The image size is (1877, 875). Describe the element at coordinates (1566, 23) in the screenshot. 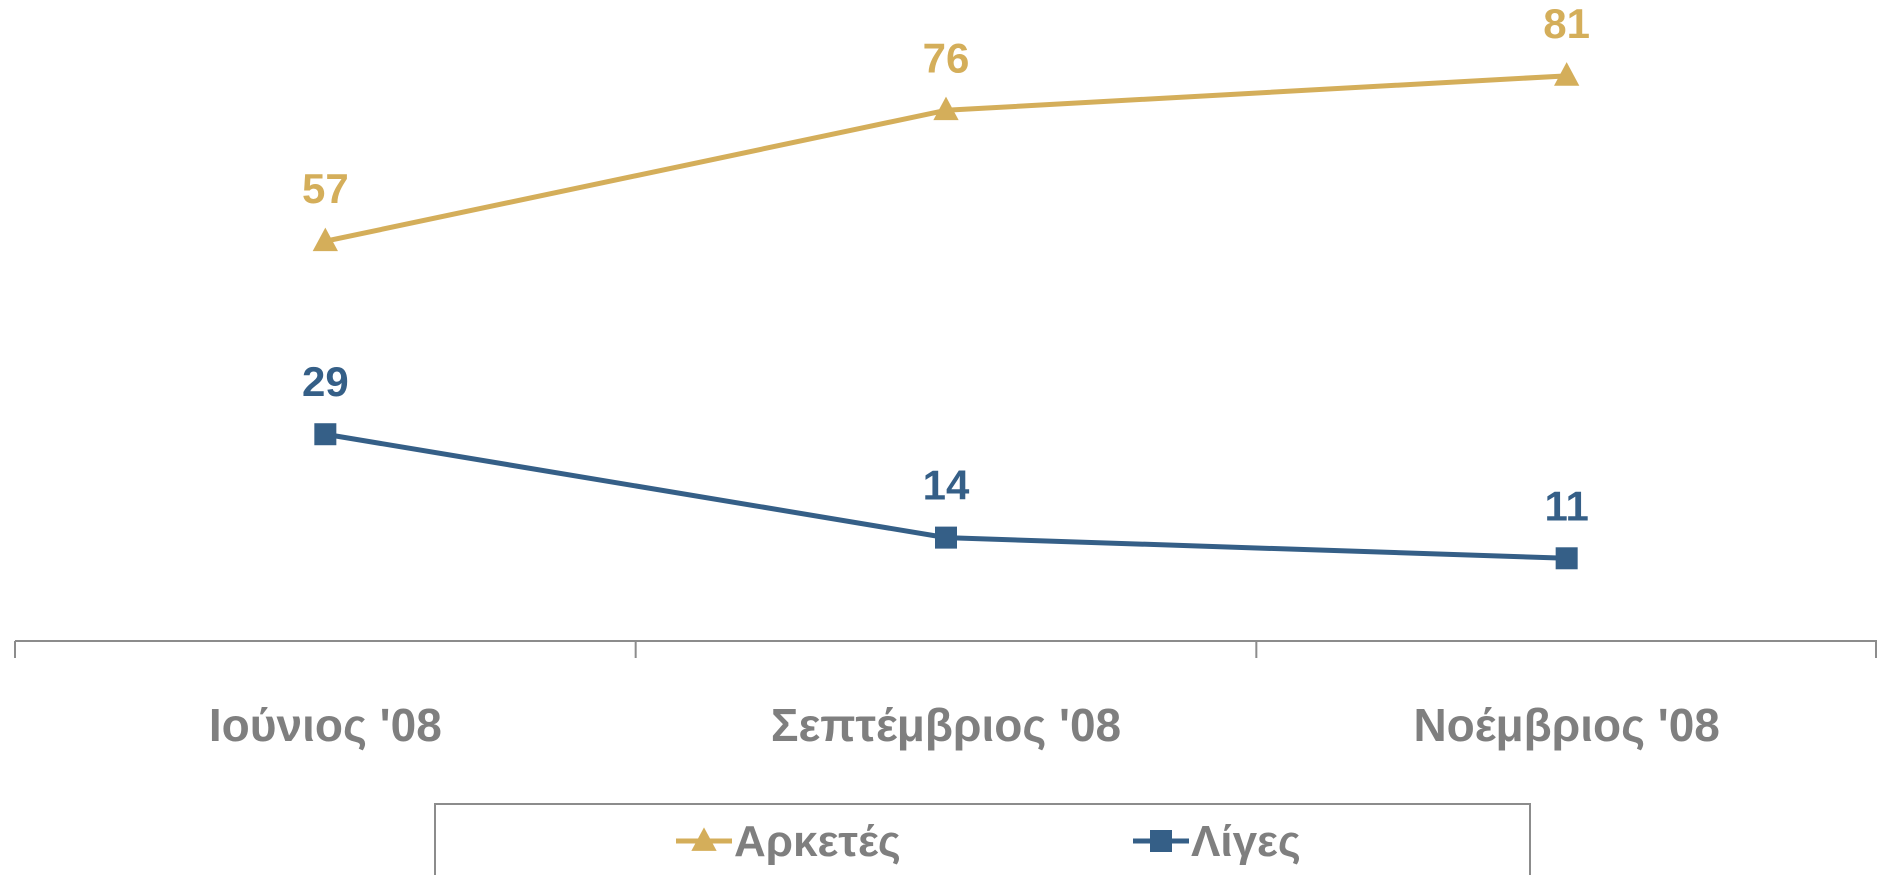

I see `data-label-αρκετές: 81` at that location.